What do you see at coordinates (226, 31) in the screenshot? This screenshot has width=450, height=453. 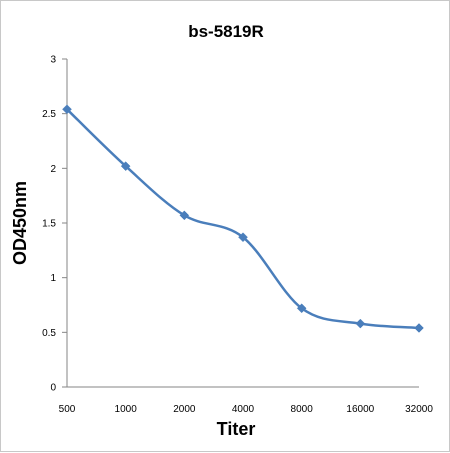 I see `chart-title: bs-5819R` at bounding box center [226, 31].